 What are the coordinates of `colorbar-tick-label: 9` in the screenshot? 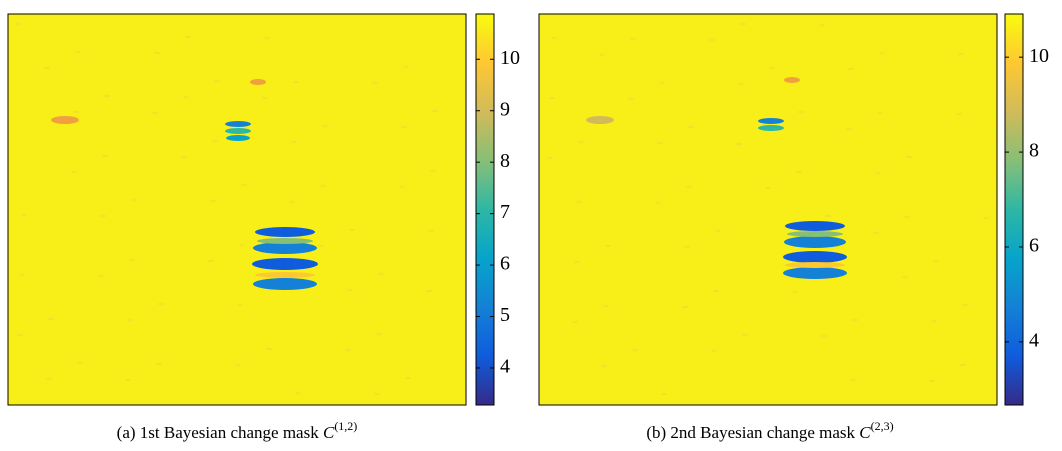 It's located at (505, 109).